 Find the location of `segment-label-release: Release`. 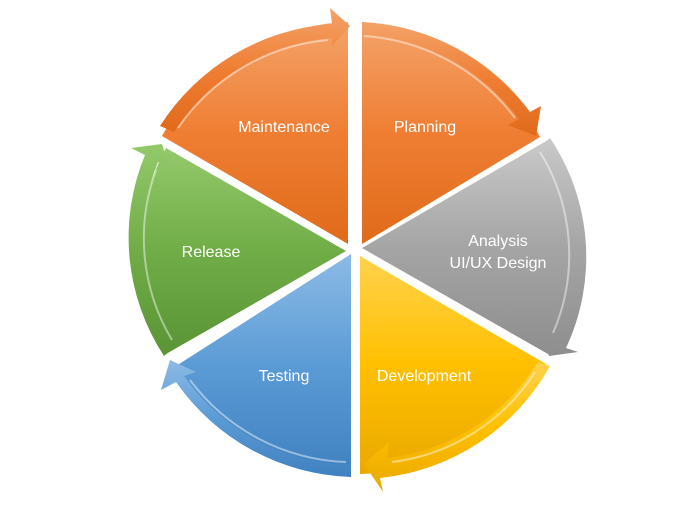

segment-label-release: Release is located at coordinates (211, 252).